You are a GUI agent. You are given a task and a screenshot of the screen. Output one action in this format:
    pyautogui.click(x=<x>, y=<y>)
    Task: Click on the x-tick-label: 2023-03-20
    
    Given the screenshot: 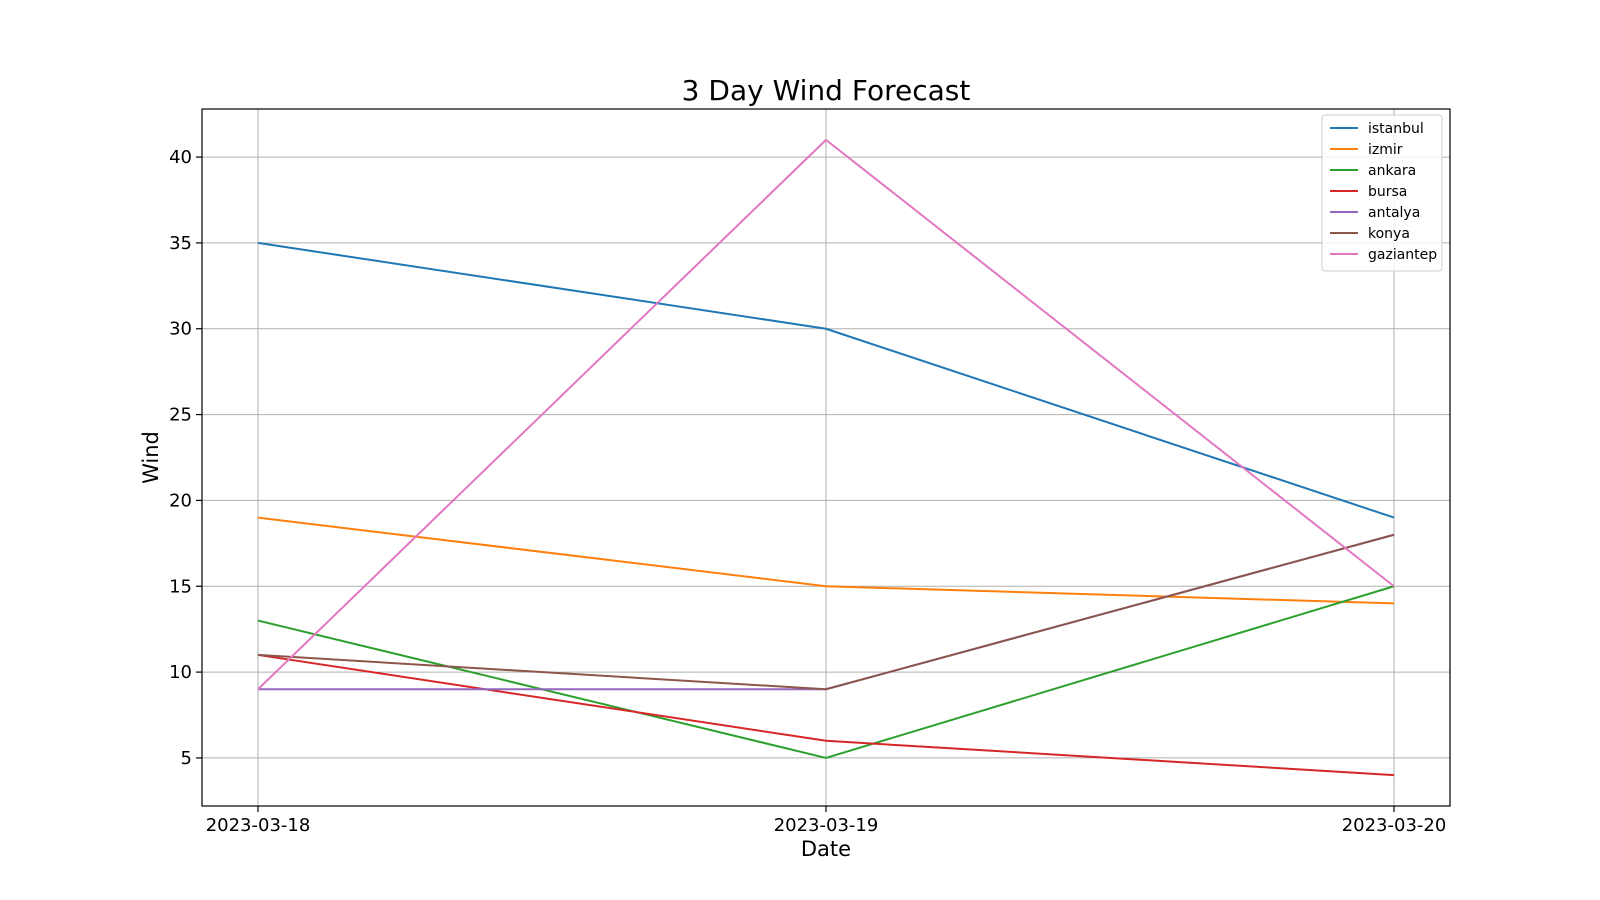 What is the action you would take?
    pyautogui.click(x=1394, y=825)
    